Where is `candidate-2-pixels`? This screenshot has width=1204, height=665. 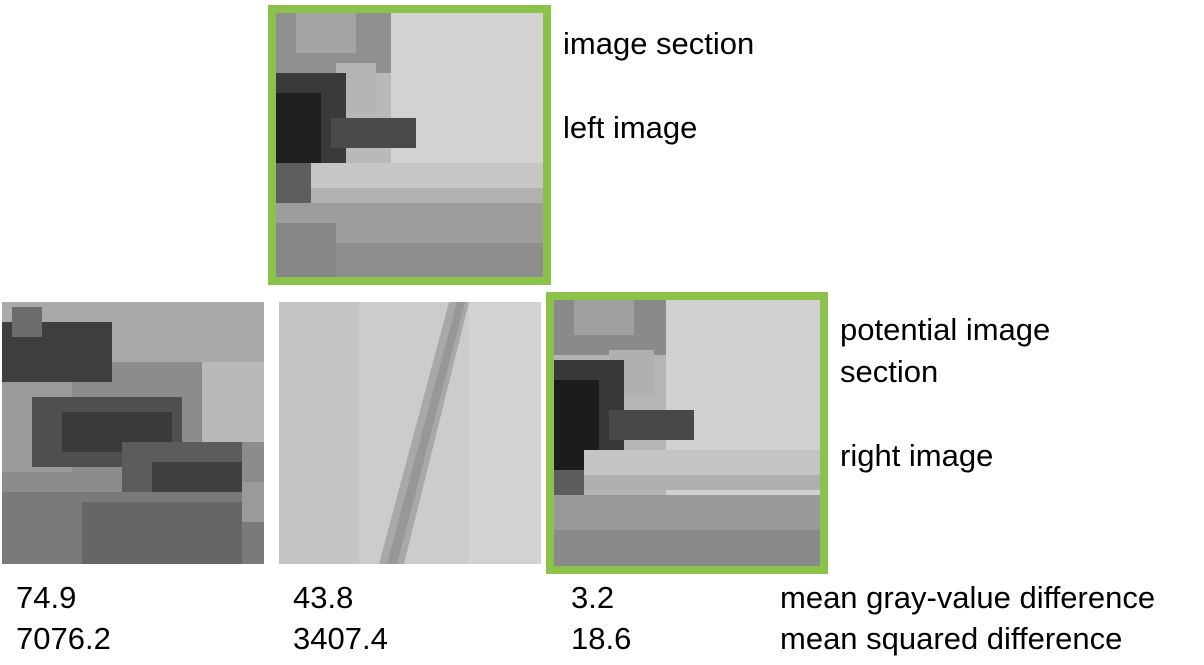 candidate-2-pixels is located at coordinates (410, 433).